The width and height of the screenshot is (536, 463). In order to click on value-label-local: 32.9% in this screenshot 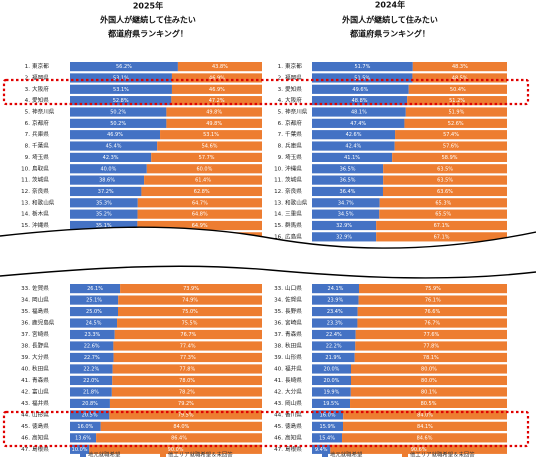, I will do `click(344, 226)`.